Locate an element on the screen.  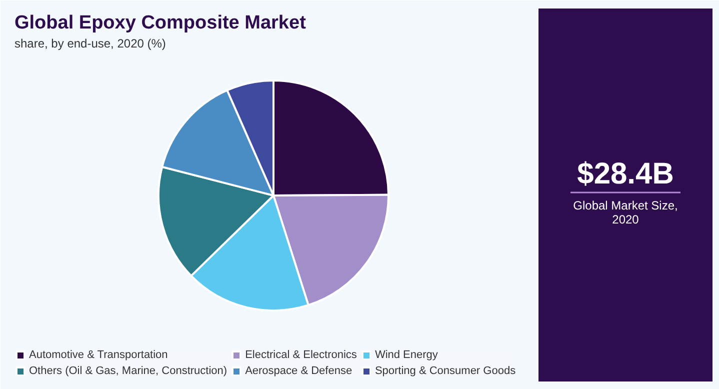
legend-label: Others (Oil & Gas, Marine, Construction) is located at coordinates (128, 371).